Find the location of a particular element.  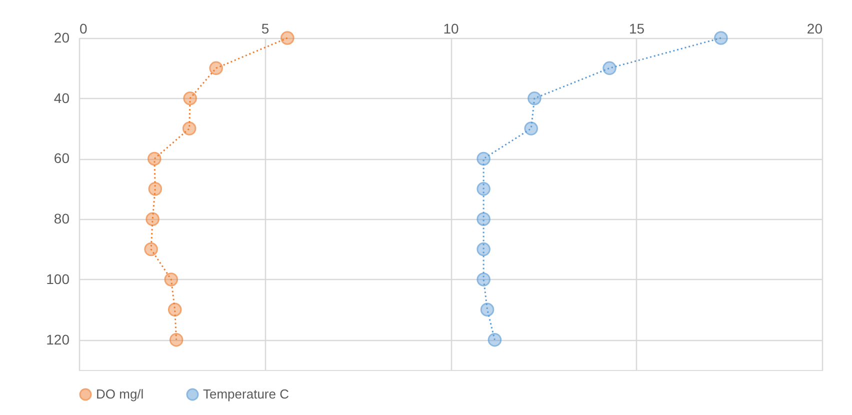

y-tick-label: 40 is located at coordinates (62, 98).